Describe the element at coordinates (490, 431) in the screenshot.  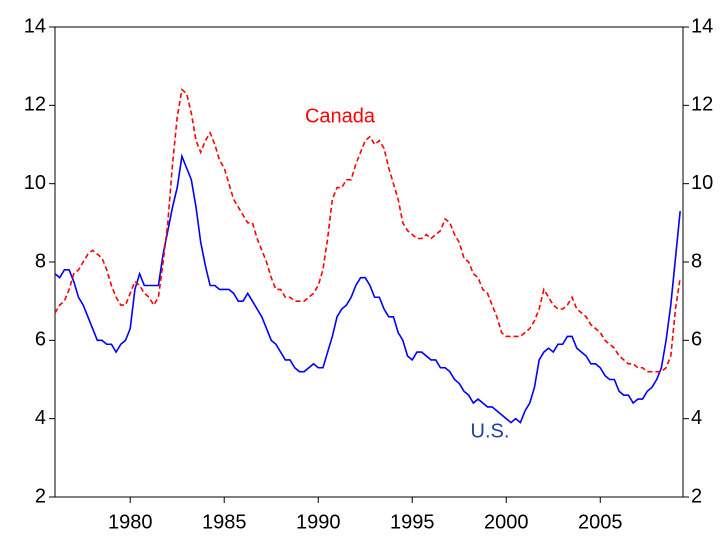
I see `annotation-us: U.S.` at that location.